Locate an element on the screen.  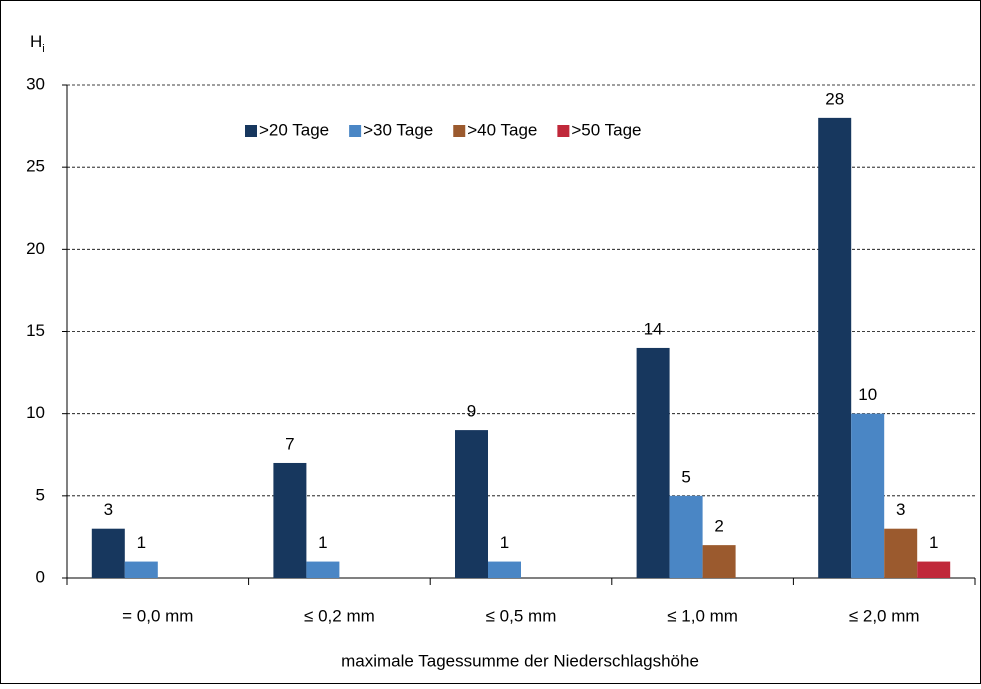
x-tick-label: ≤ 0,2 mm is located at coordinates (339, 615).